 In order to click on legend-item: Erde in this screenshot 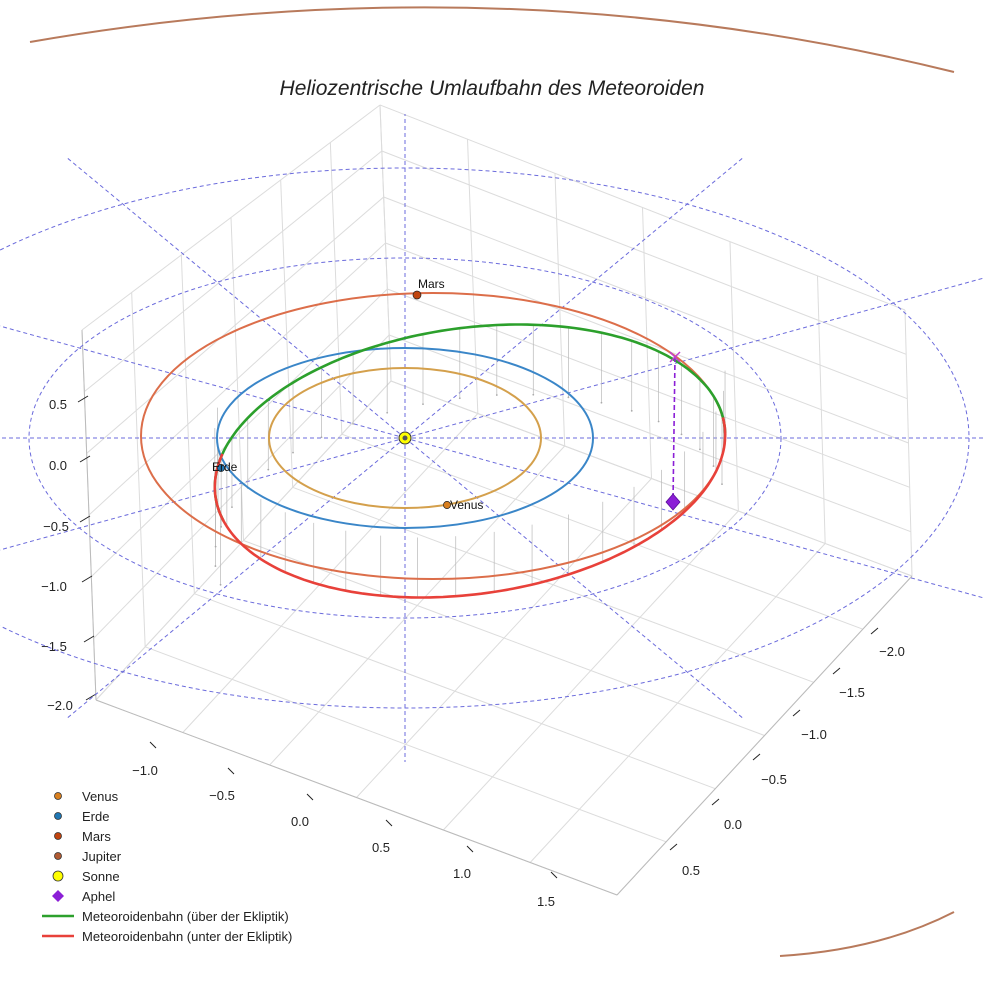, I will do `click(165, 816)`.